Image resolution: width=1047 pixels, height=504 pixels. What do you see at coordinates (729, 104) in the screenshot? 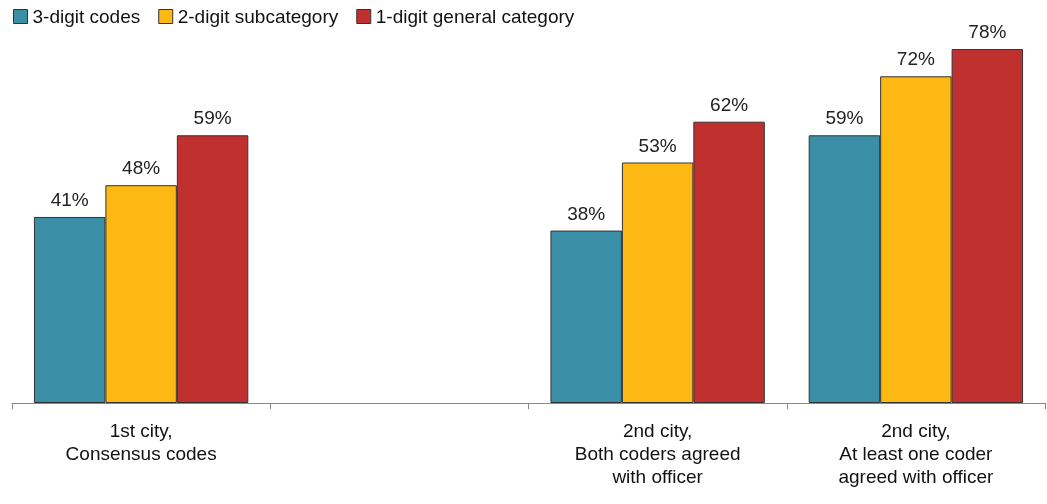
I see `data-label: 62%` at bounding box center [729, 104].